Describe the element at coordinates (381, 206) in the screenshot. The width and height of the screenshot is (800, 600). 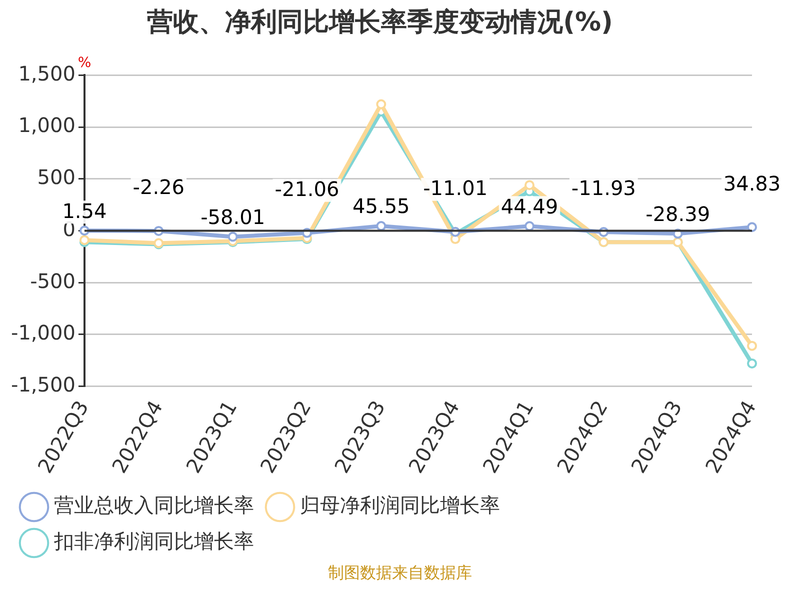
I see `data-label: 45.55` at that location.